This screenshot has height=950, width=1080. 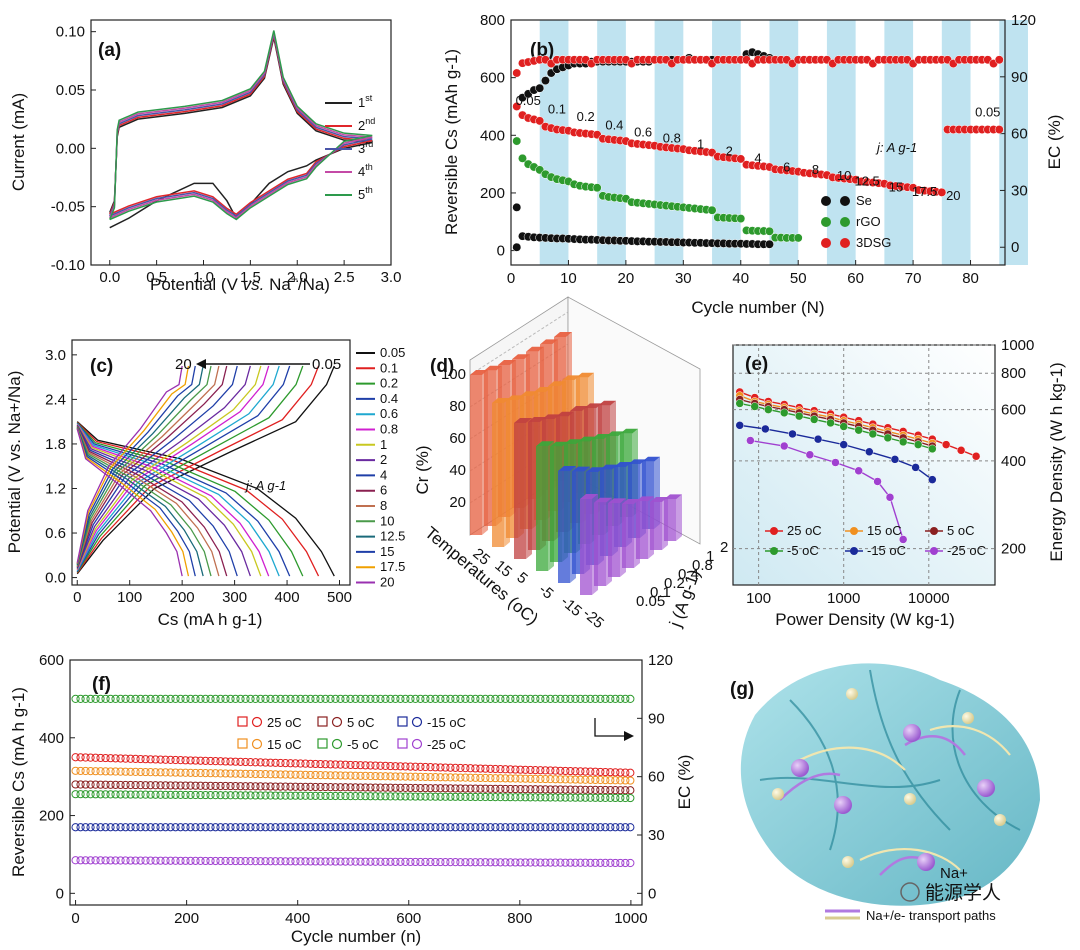 What do you see at coordinates (798, 278) in the screenshot?
I see `b-x-tick-label: 50` at bounding box center [798, 278].